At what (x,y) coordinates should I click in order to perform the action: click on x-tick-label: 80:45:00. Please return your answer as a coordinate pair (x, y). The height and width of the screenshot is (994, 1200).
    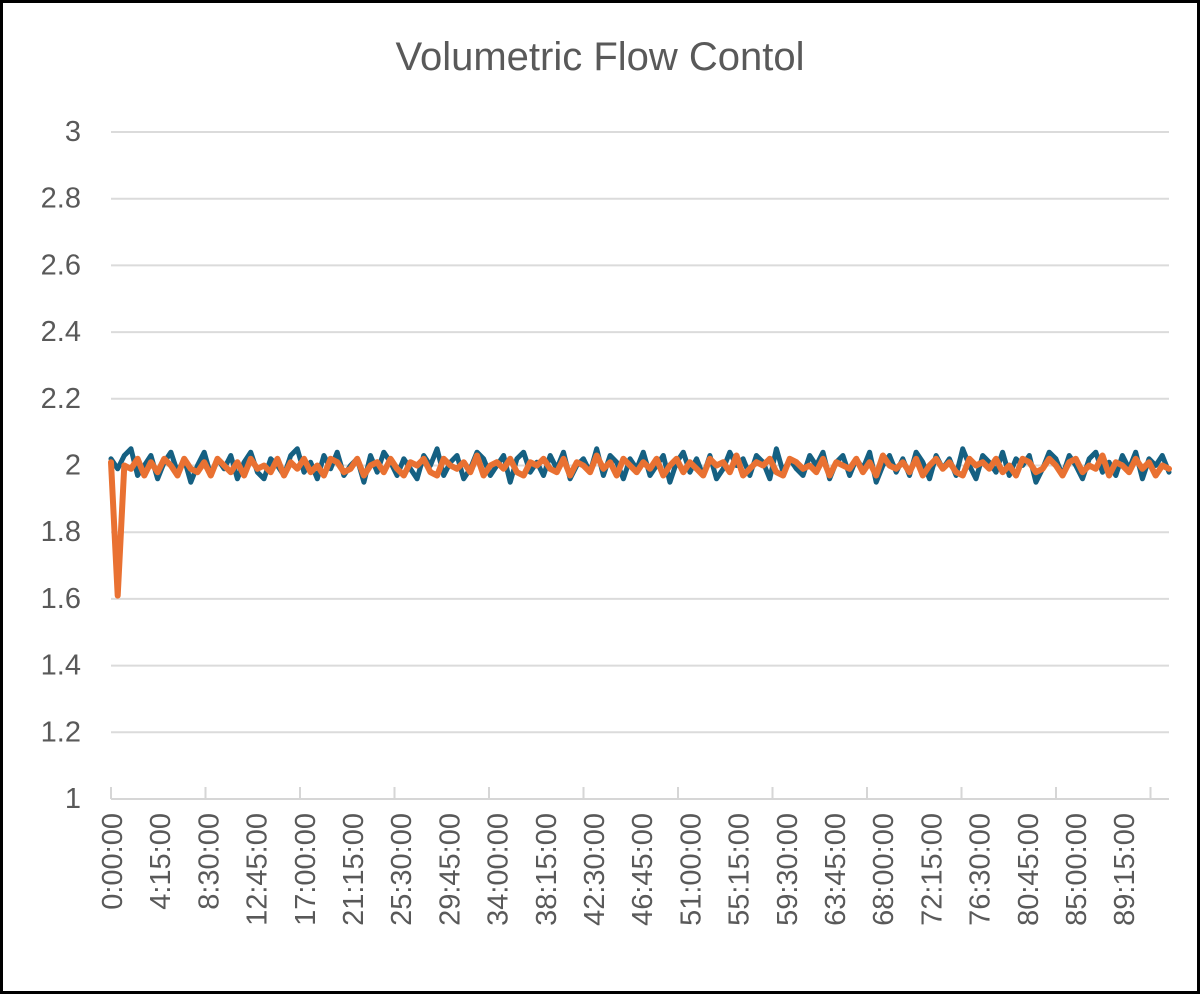
    Looking at the image, I should click on (1029, 869).